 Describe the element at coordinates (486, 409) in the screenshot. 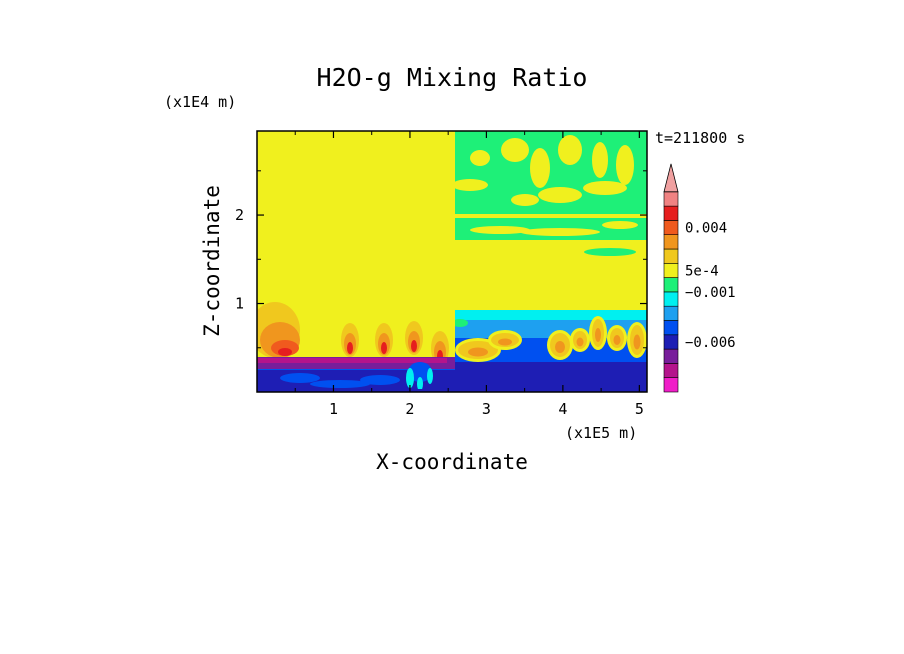

I see `x-tick-label: 3` at that location.